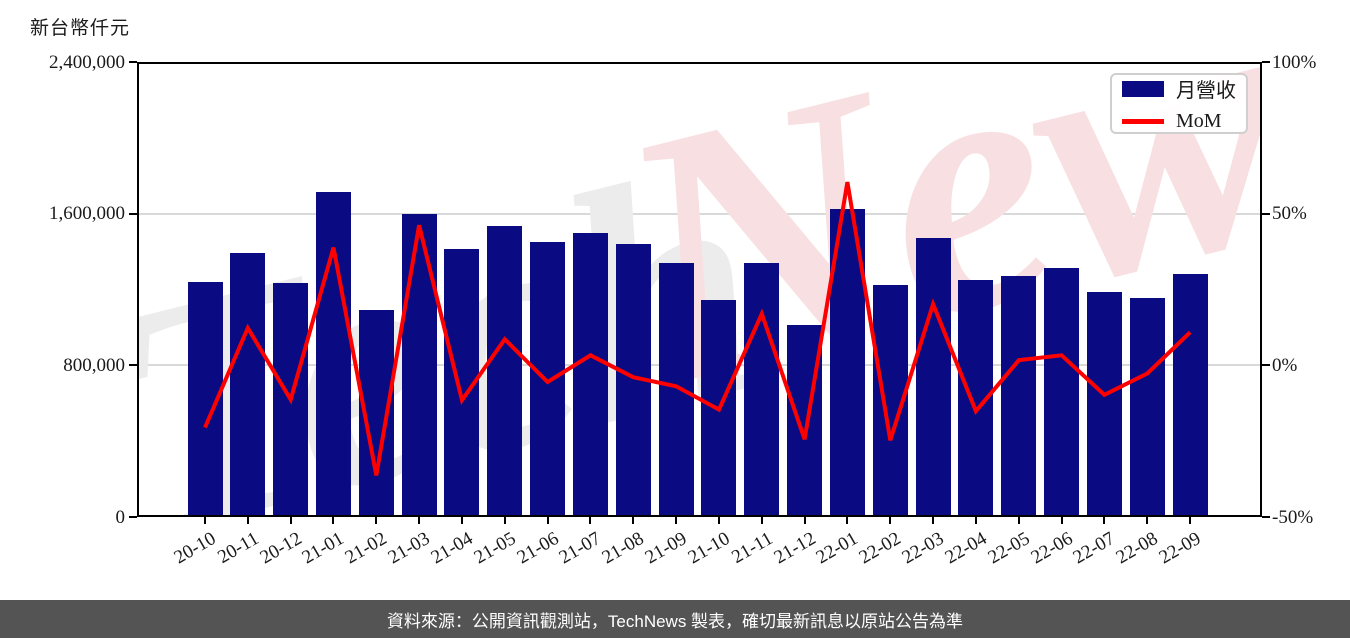 The height and width of the screenshot is (638, 1350). What do you see at coordinates (87, 214) in the screenshot?
I see `left-tick-label-1,600,000: 1,600,000` at bounding box center [87, 214].